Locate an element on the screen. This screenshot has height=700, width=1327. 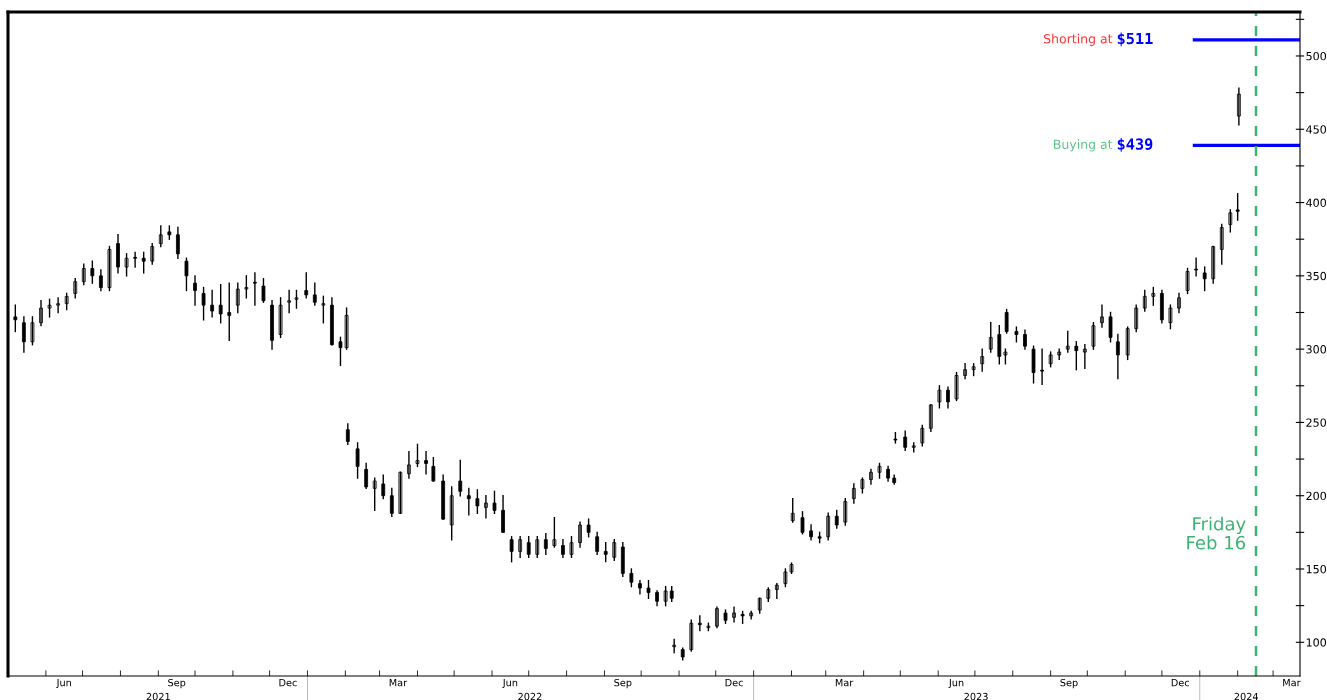
y-tick-label: 350 is located at coordinates (1316, 276).